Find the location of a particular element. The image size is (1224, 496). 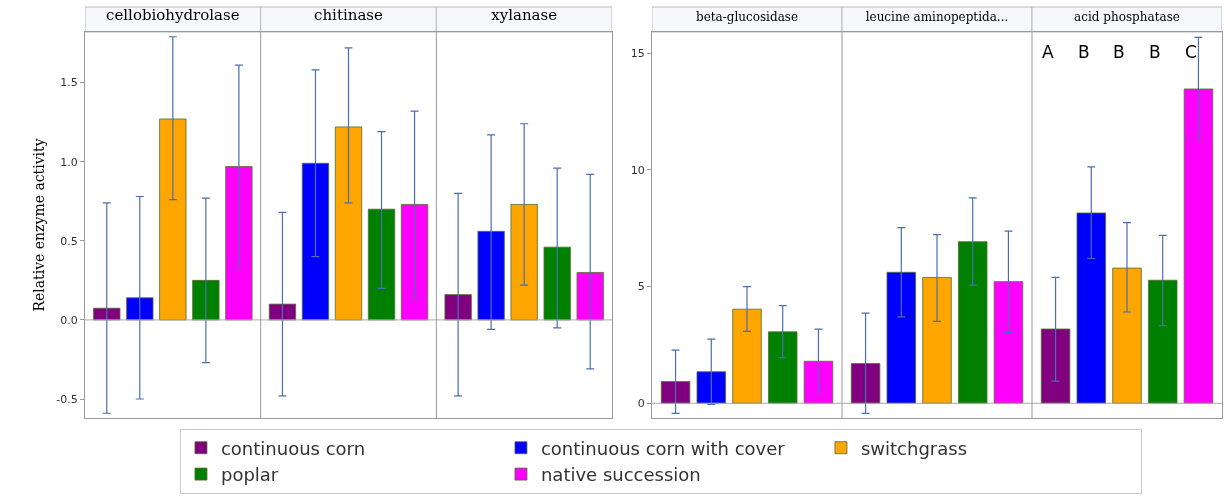

y-tick-label: 5 is located at coordinates (641, 287).